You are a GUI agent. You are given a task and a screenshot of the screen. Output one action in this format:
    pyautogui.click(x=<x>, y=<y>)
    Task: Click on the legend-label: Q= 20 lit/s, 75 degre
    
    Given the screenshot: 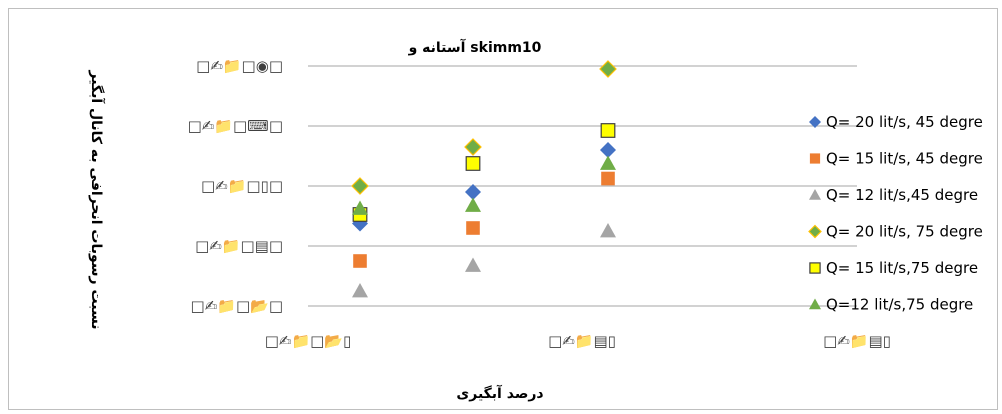 What is the action you would take?
    pyautogui.click(x=904, y=232)
    